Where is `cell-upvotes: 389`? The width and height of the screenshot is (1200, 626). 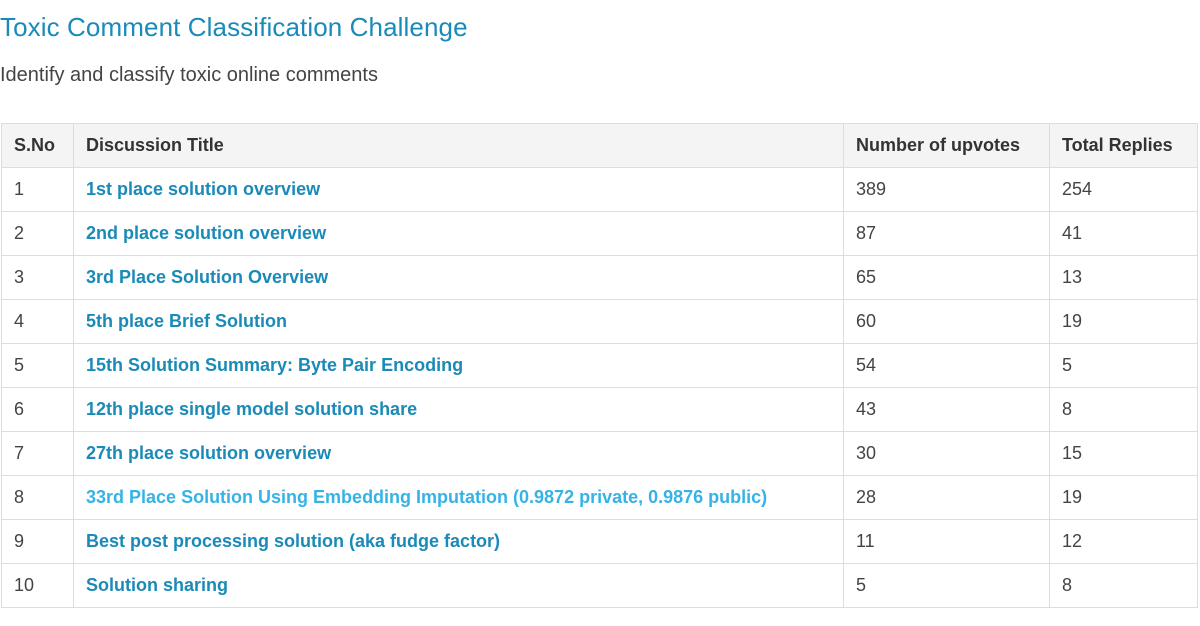 cell-upvotes: 389 is located at coordinates (946, 189).